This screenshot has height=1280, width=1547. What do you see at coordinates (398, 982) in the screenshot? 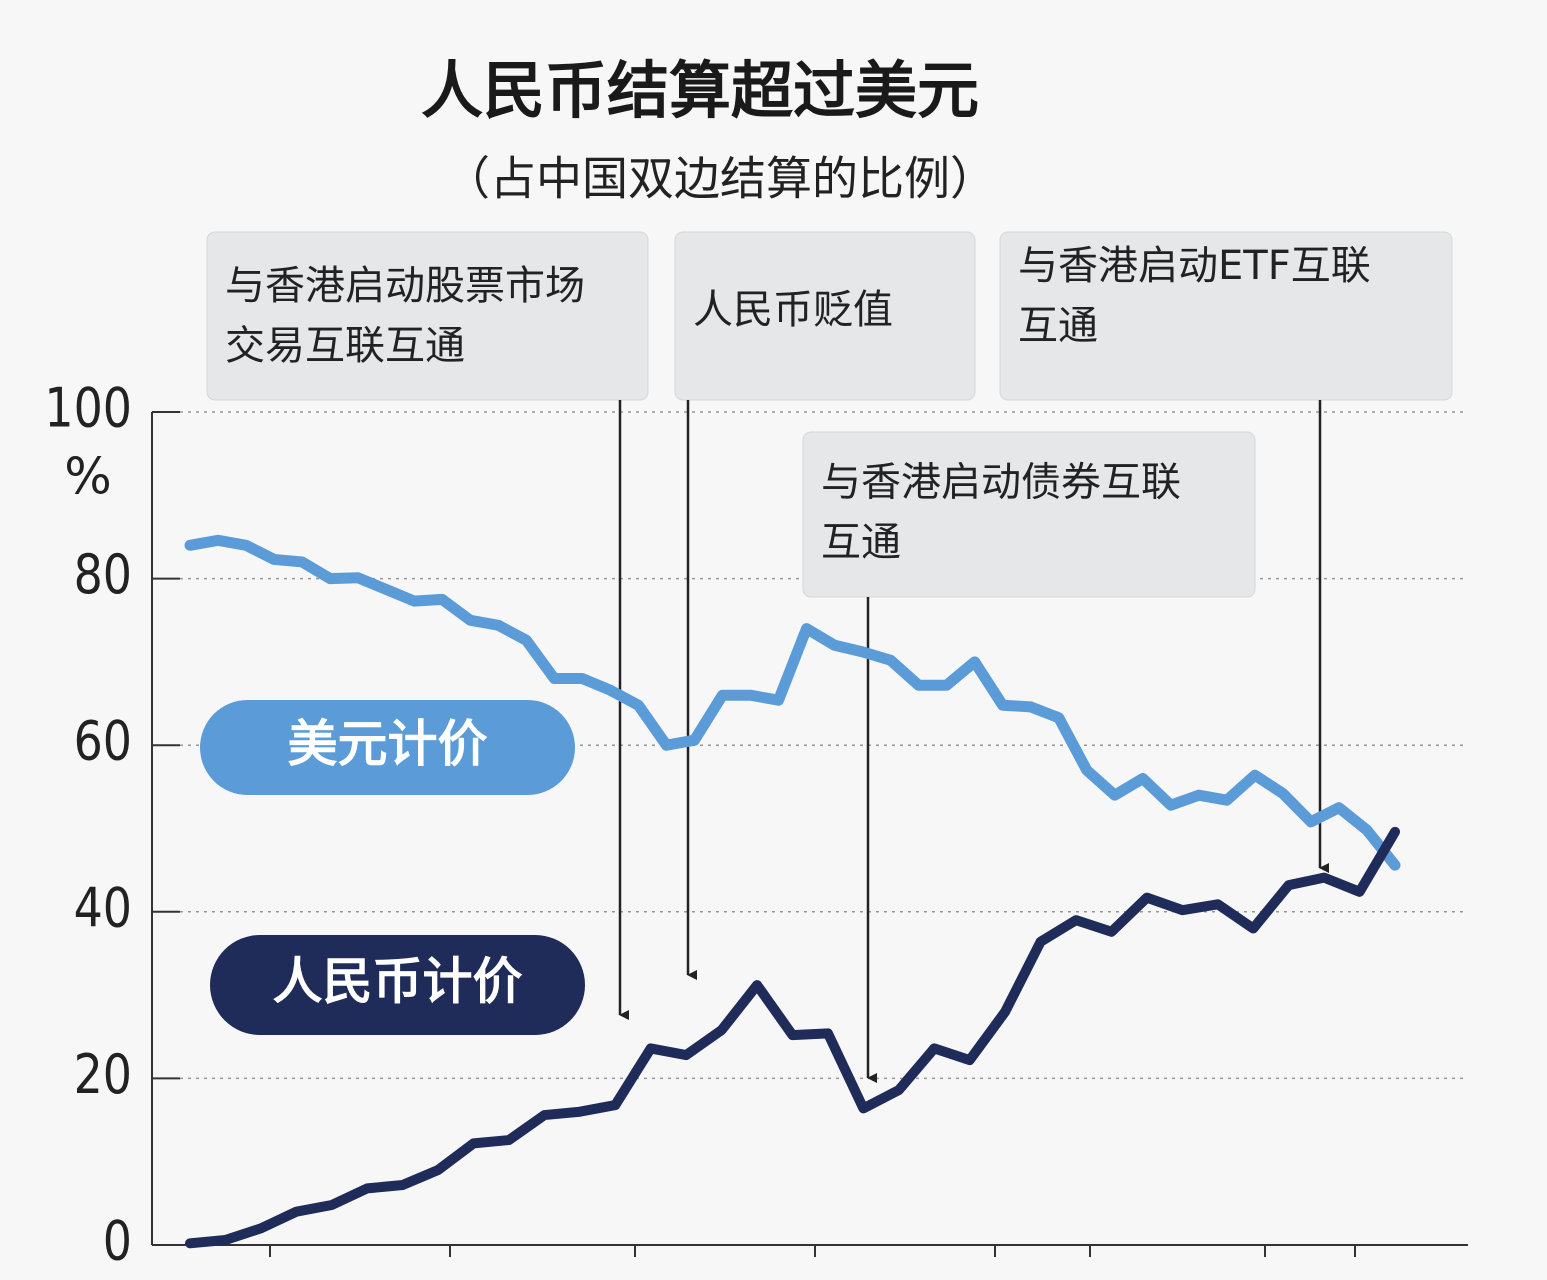
I see `legend-label: 人民币计价` at bounding box center [398, 982].